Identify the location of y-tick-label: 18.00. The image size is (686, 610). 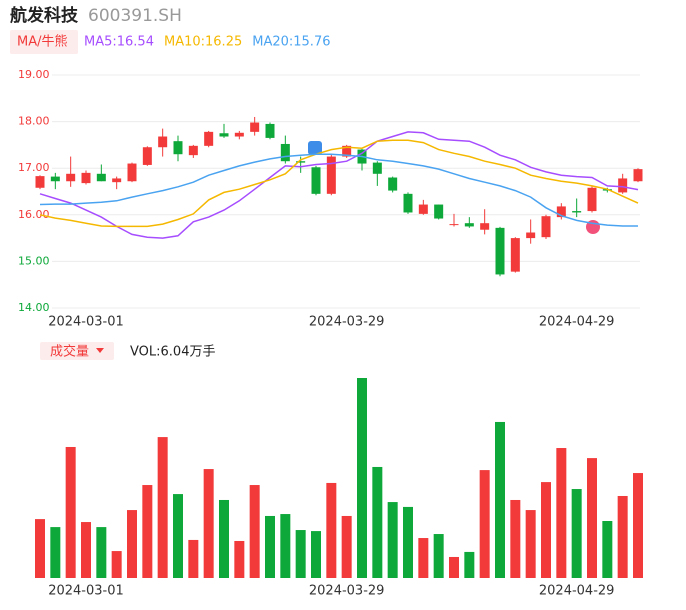
(34, 121).